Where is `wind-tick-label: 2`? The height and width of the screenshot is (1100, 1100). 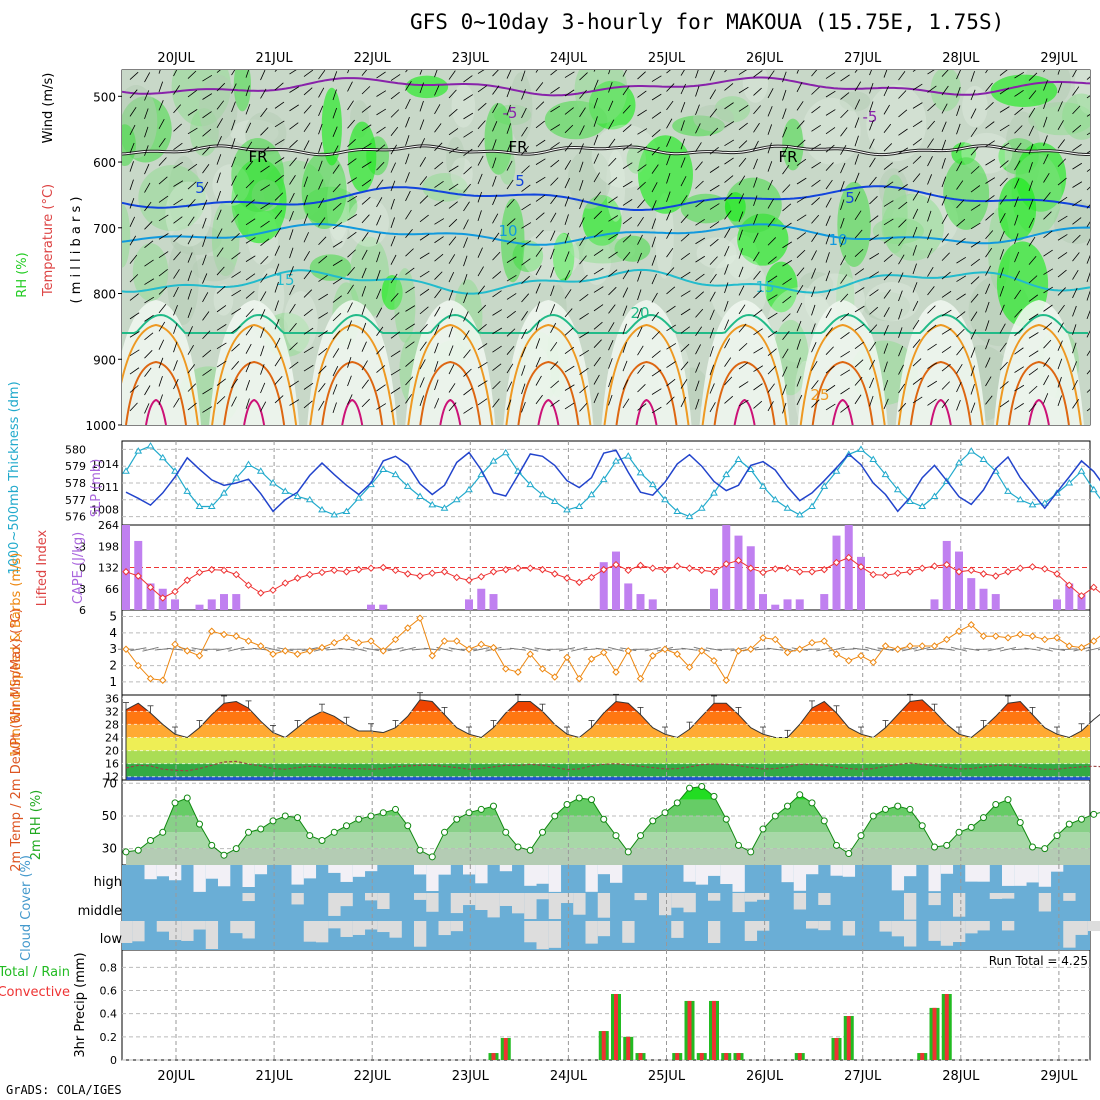
wind-tick-label: 2 is located at coordinates (113, 666).